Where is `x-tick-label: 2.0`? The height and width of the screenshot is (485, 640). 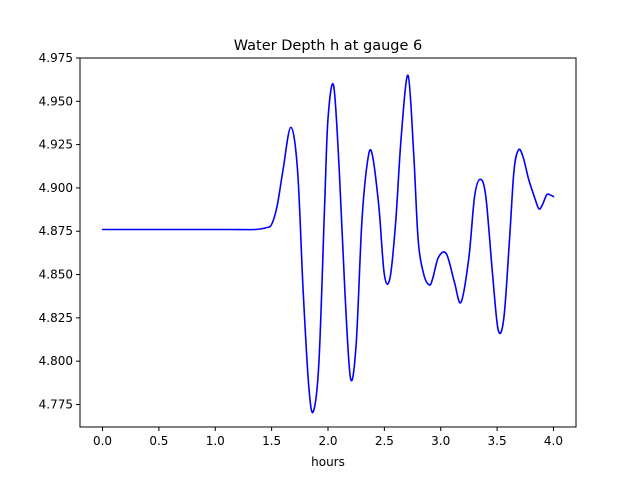
x-tick-label: 2.0 is located at coordinates (327, 441).